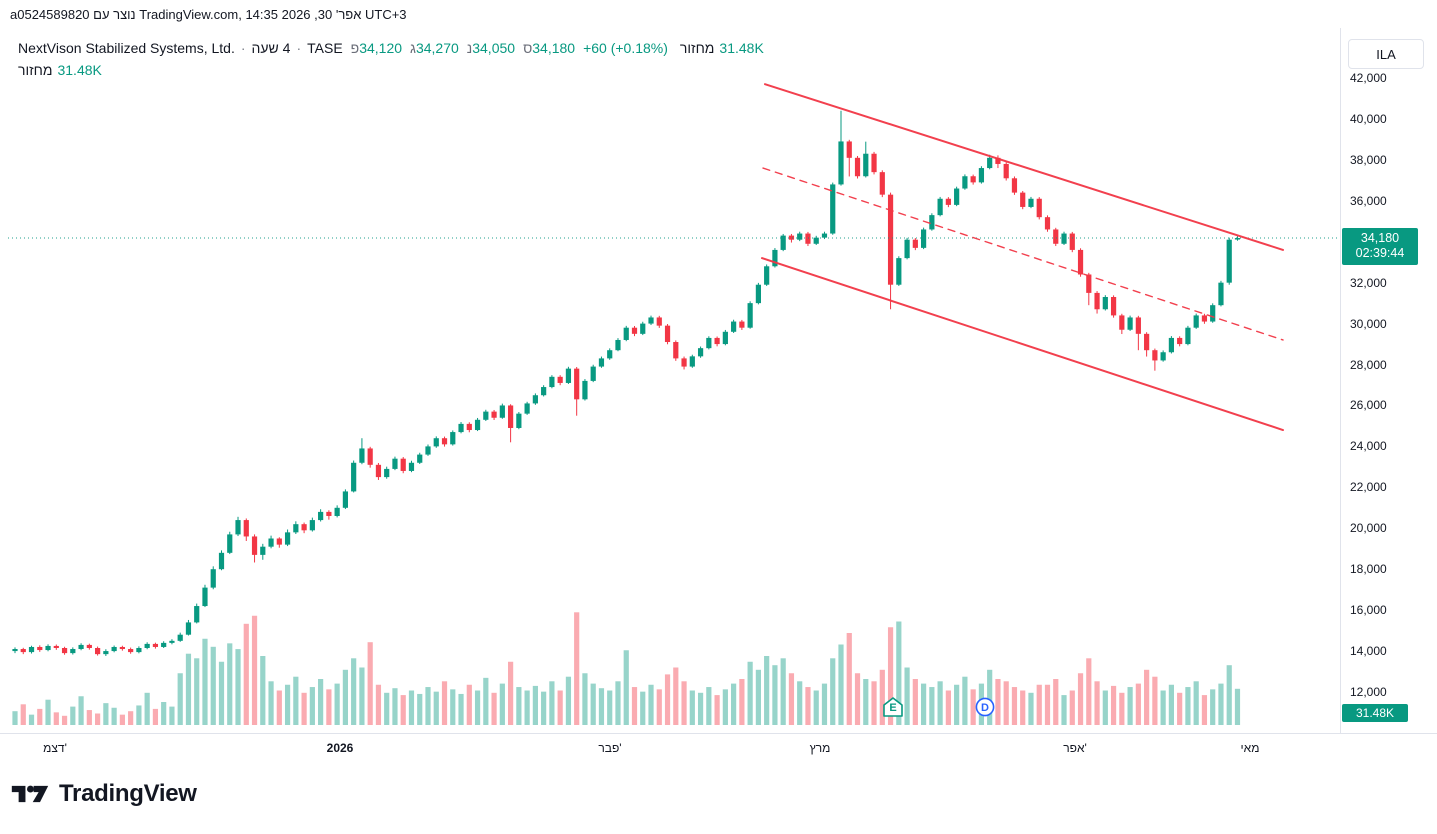 The width and height of the screenshot is (1437, 834). I want to click on time-tick-label: מרץ, so click(820, 748).